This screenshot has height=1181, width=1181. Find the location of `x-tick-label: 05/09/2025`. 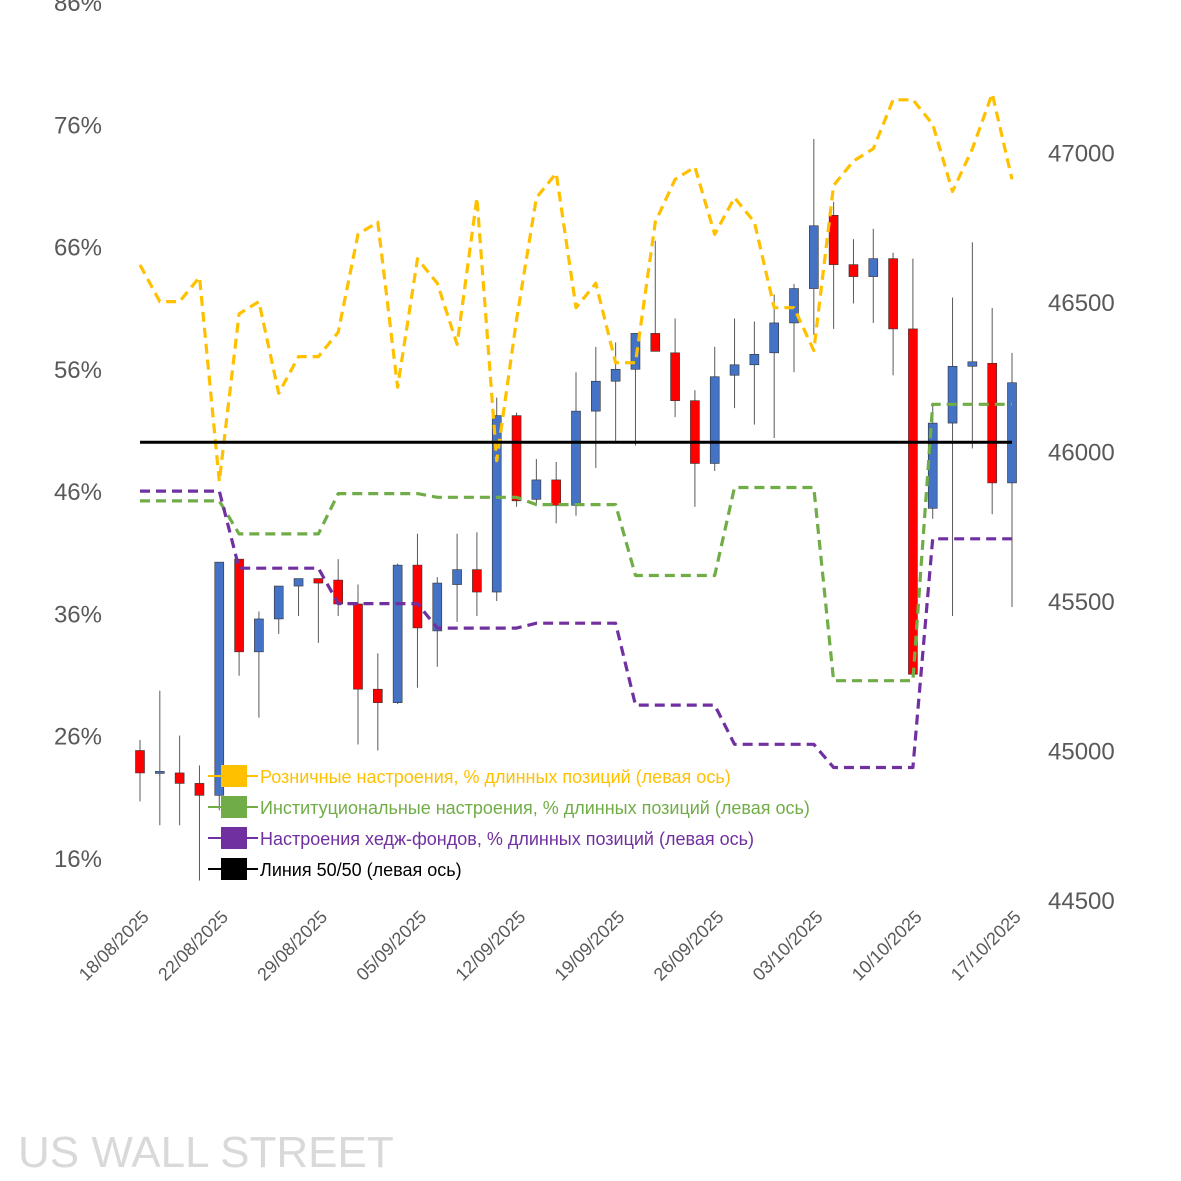

x-tick-label: 05/09/2025 is located at coordinates (391, 946).